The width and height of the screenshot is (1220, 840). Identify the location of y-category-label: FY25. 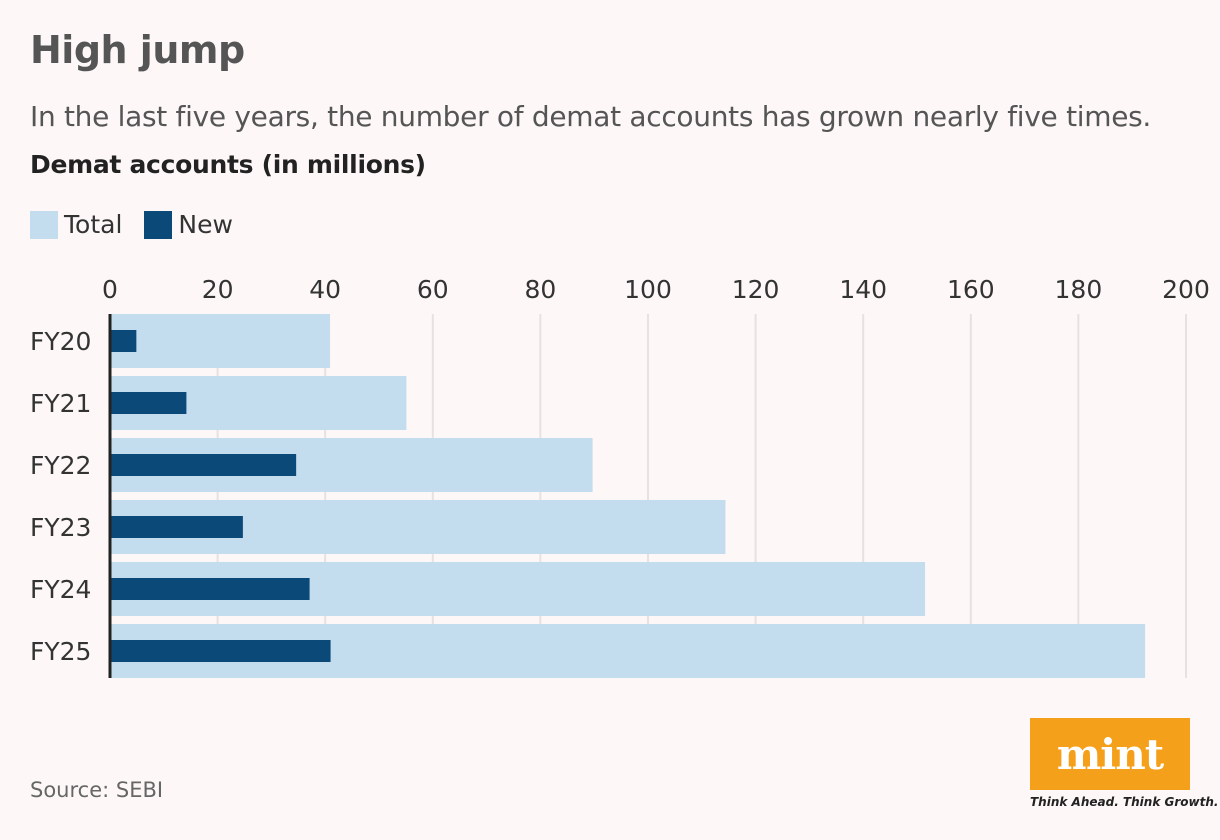
(60, 651).